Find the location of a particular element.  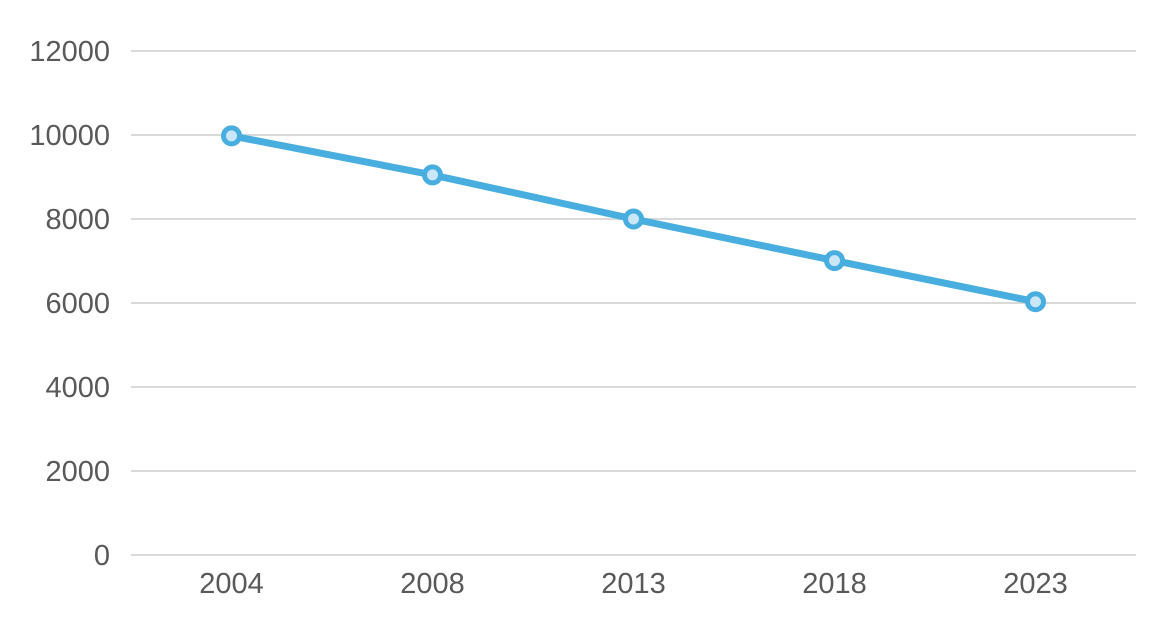

y-axis-tick-label: 10000 is located at coordinates (69, 136).